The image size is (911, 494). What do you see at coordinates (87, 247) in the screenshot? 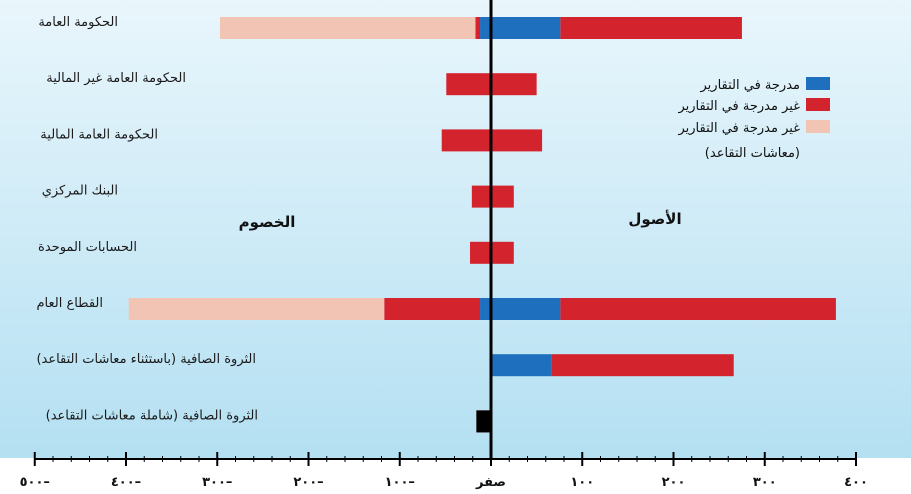
I see `category-label: الحسابات الموحدة` at bounding box center [87, 247].